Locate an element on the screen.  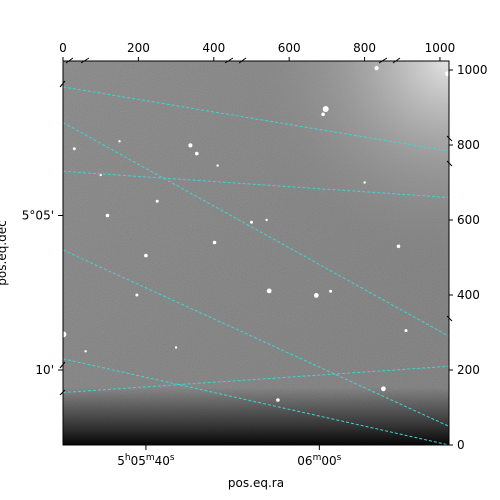
right-tick-label: 0 is located at coordinates (461, 445).